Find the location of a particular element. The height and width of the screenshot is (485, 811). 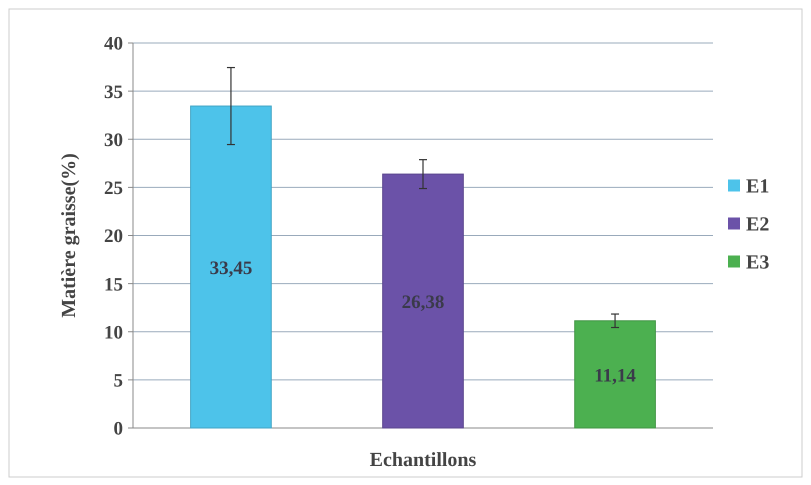

y-tick-label: 40 is located at coordinates (113, 44).